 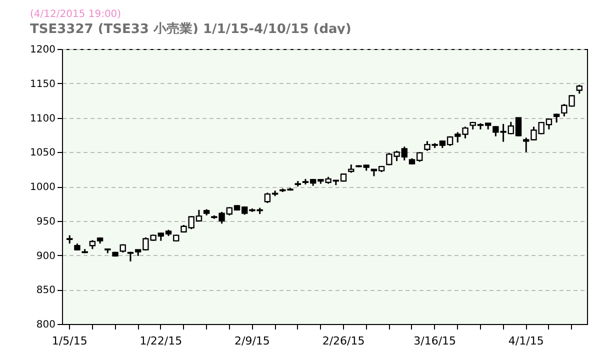 What do you see at coordinates (43, 187) in the screenshot?
I see `y-tick-label: 1000` at bounding box center [43, 187].